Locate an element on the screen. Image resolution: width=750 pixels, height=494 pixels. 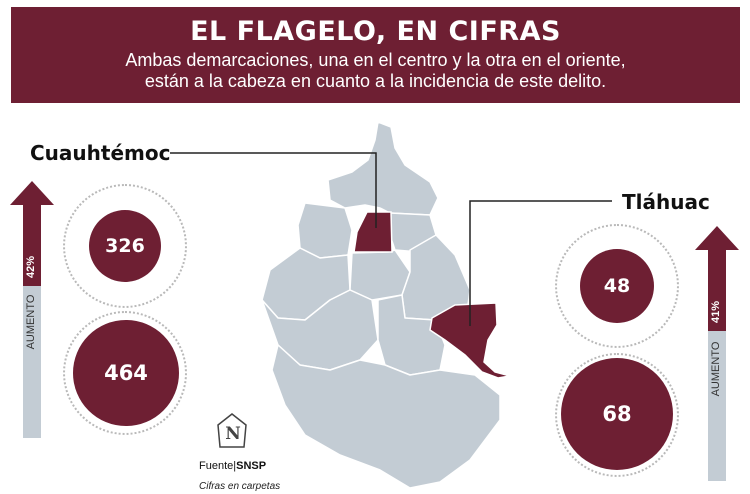
logo-letter: N is located at coordinates (233, 434).